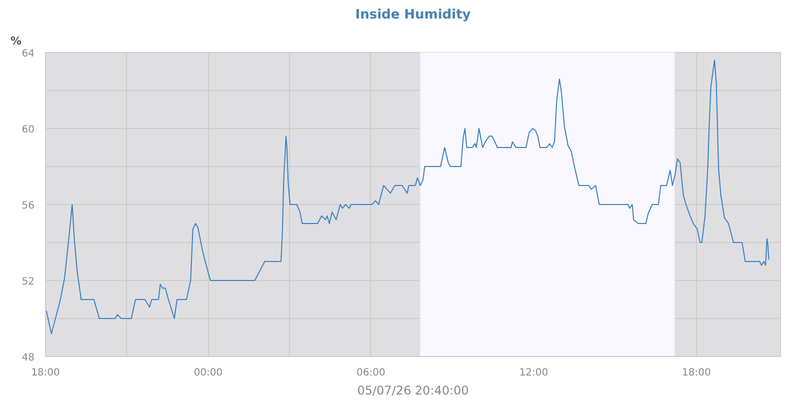 The width and height of the screenshot is (800, 400). What do you see at coordinates (28, 282) in the screenshot?
I see `y-tick-label: 52` at bounding box center [28, 282].